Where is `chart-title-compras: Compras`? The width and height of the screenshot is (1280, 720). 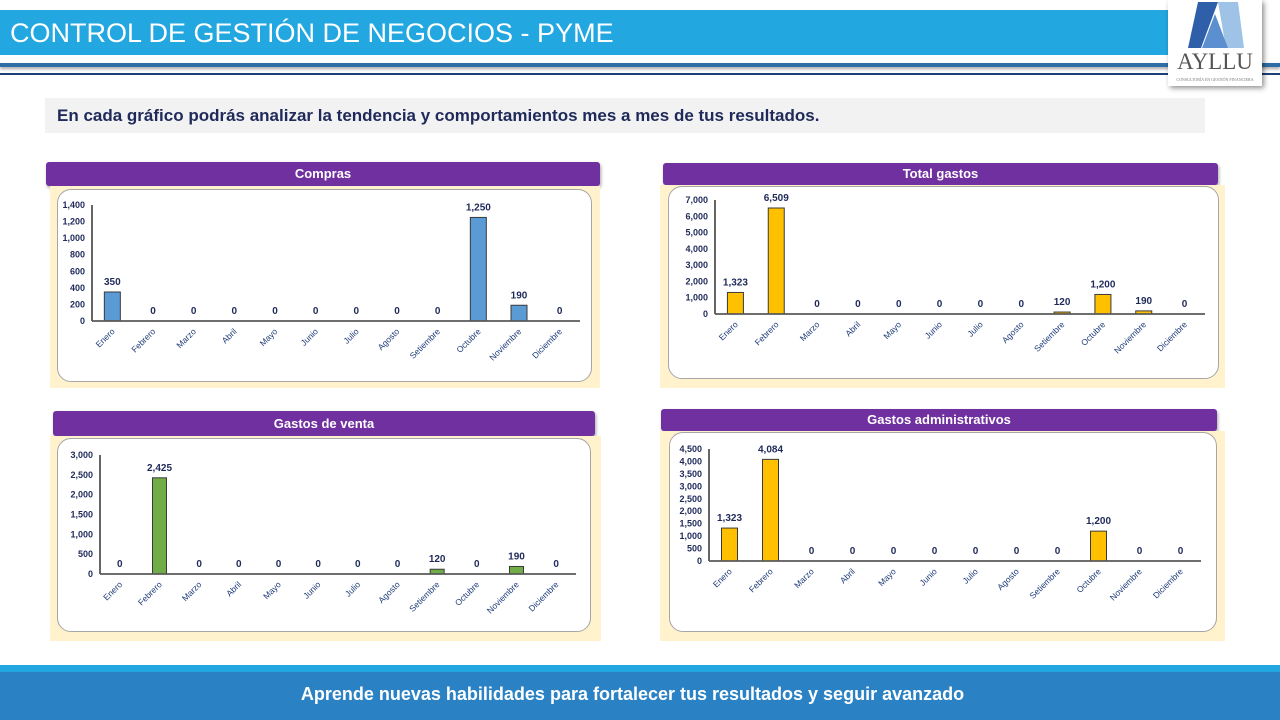
chart-title-compras: Compras is located at coordinates (323, 174).